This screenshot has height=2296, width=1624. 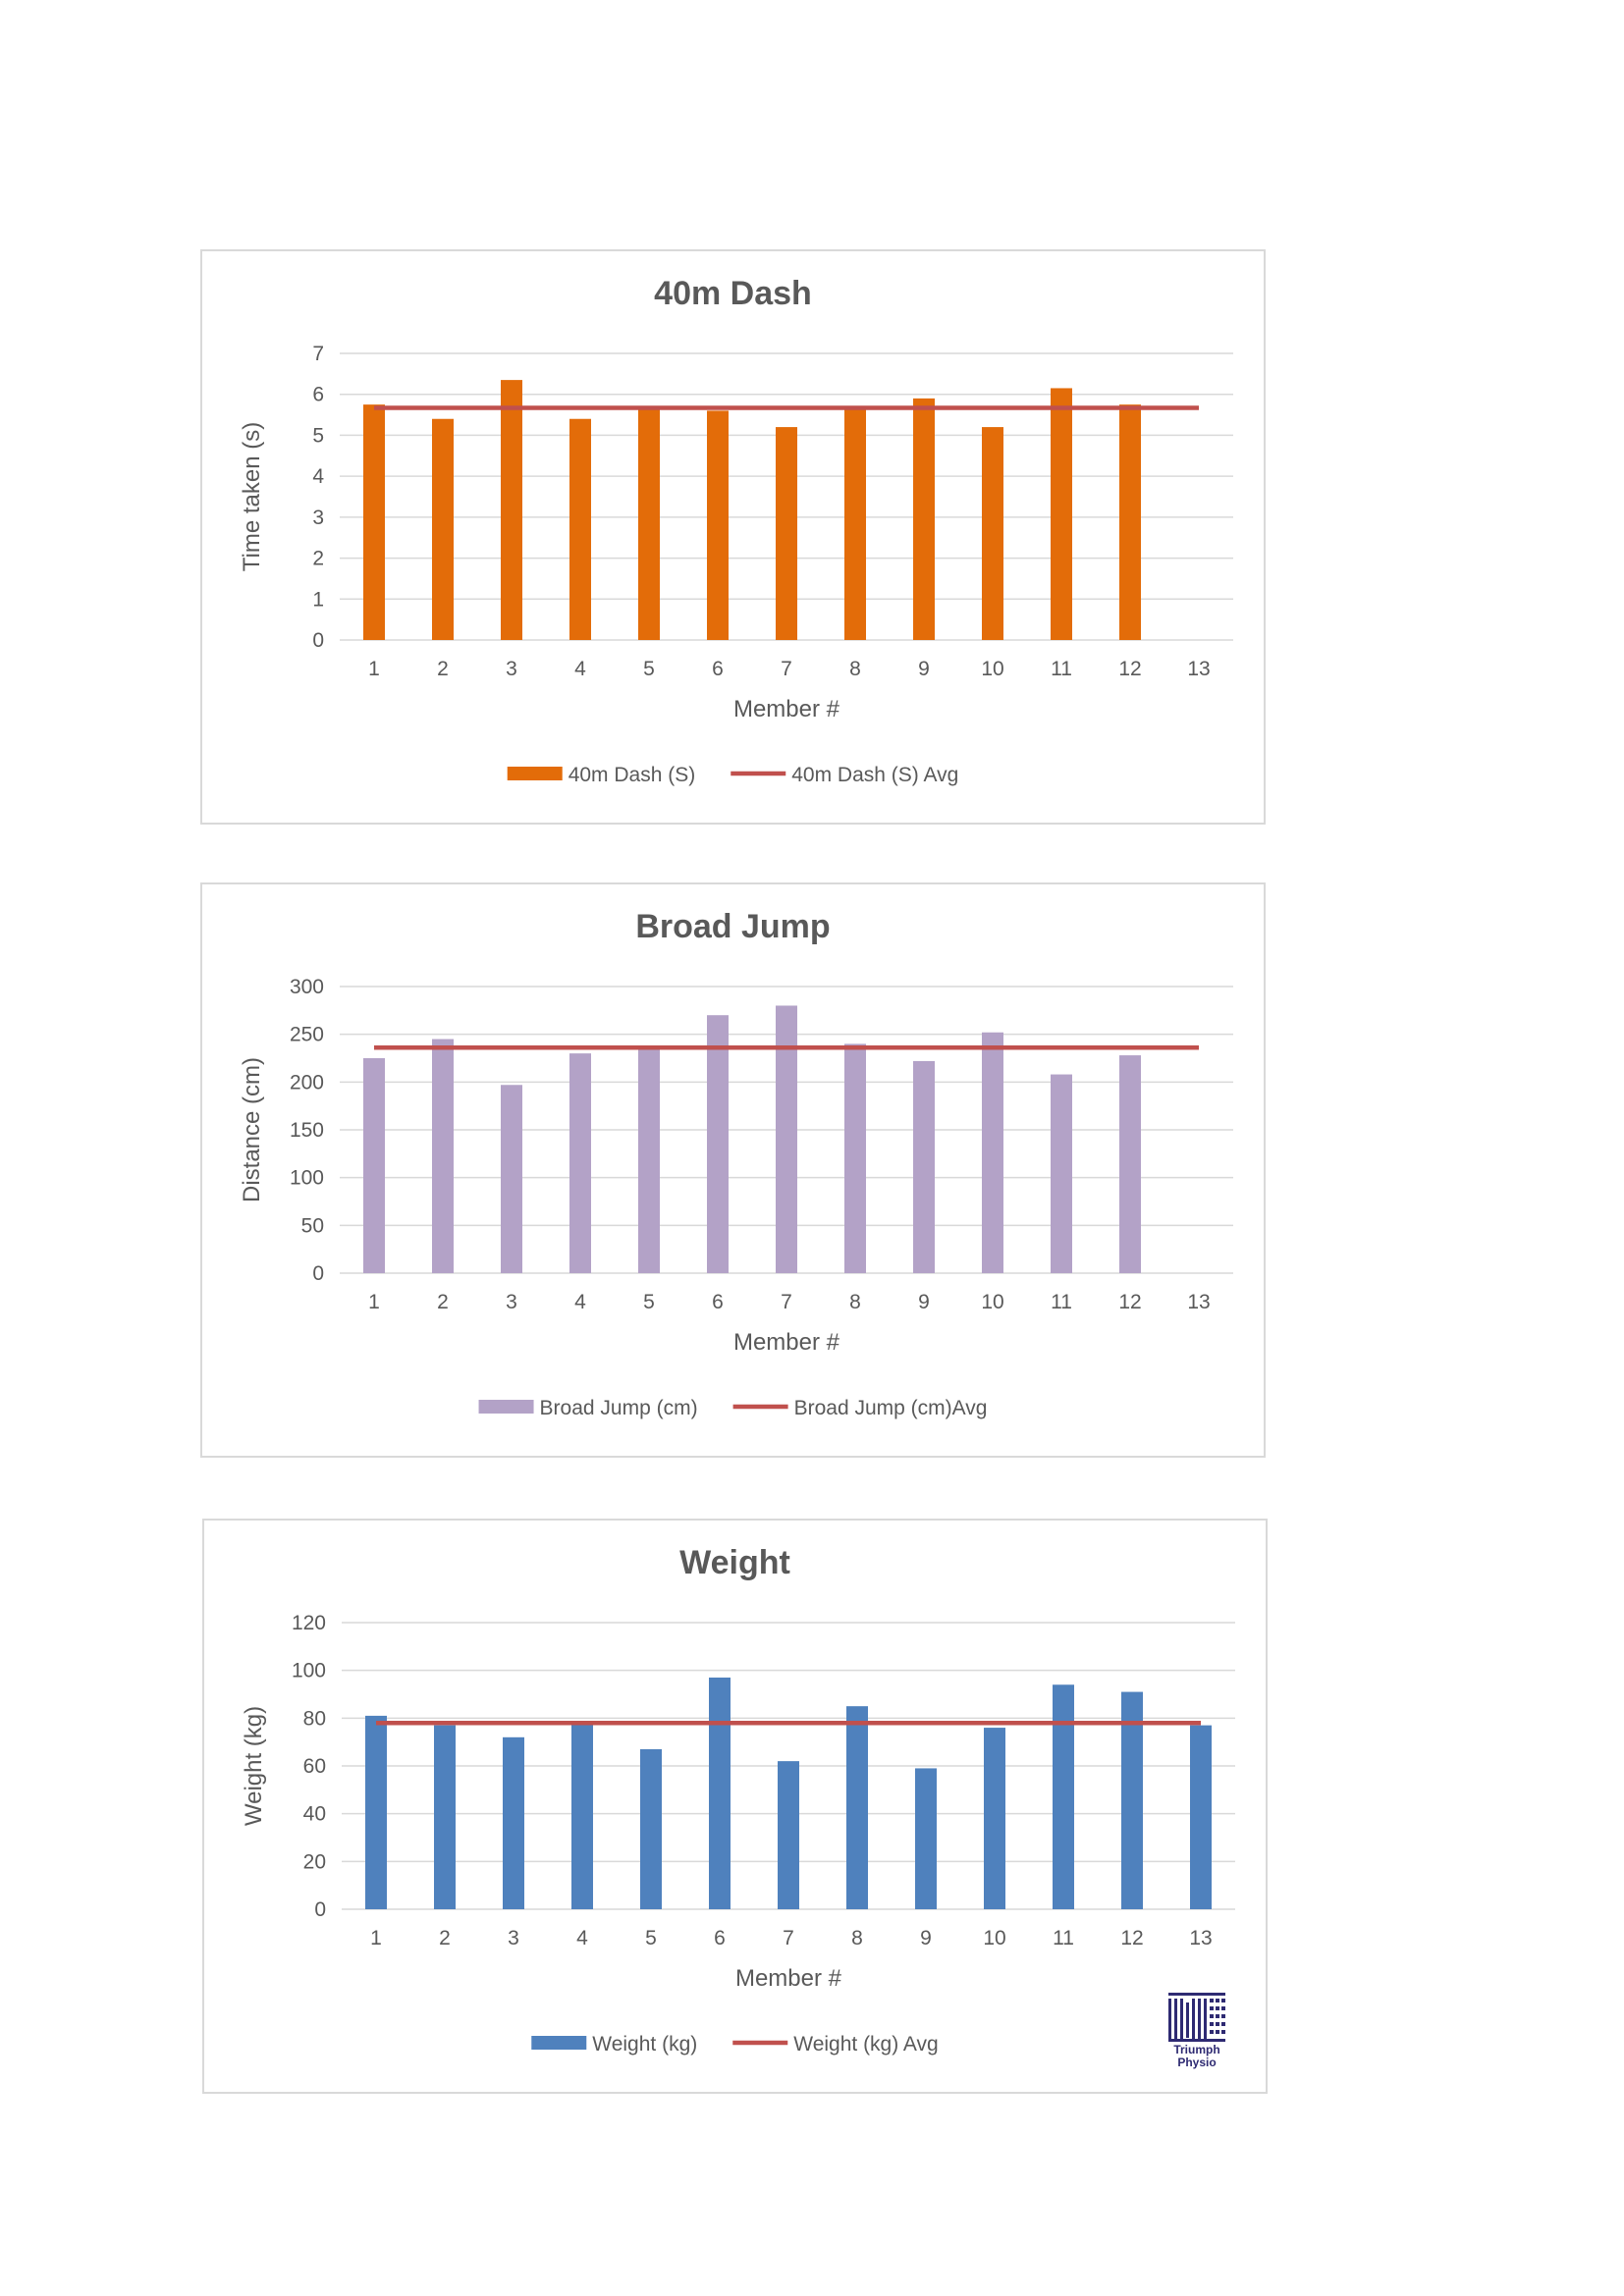 What do you see at coordinates (732, 775) in the screenshot?
I see `legend: 40m Dash (S) 40m Dash (S) Avg` at bounding box center [732, 775].